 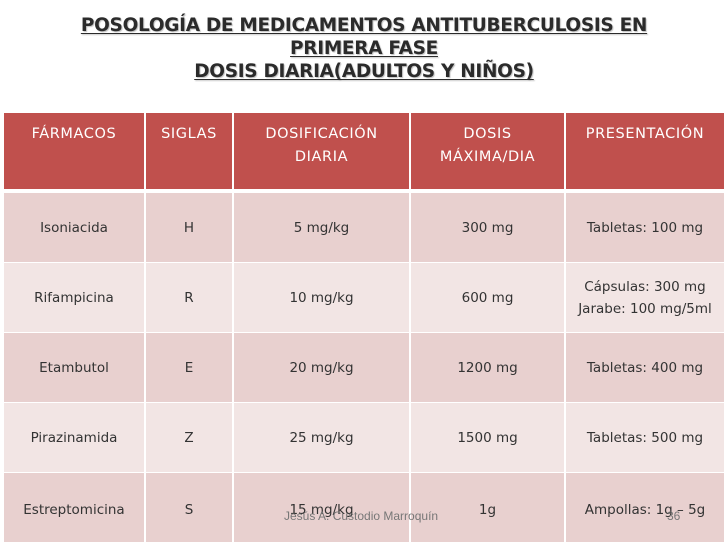 What do you see at coordinates (75, 152) in the screenshot?
I see `header-farmacos: FÁRMACOS` at bounding box center [75, 152].